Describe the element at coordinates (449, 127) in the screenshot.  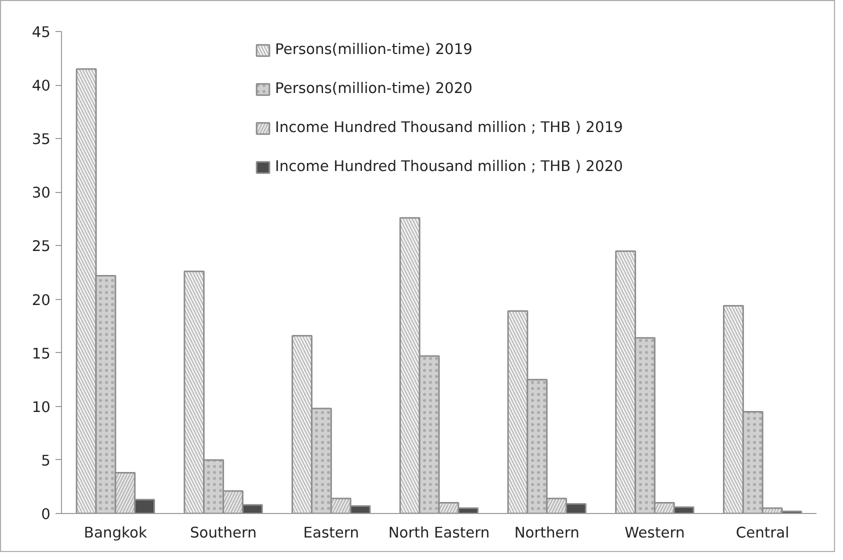
I see `legend-label: Income Hundred Thousand million ; THB ) 2019` at that location.